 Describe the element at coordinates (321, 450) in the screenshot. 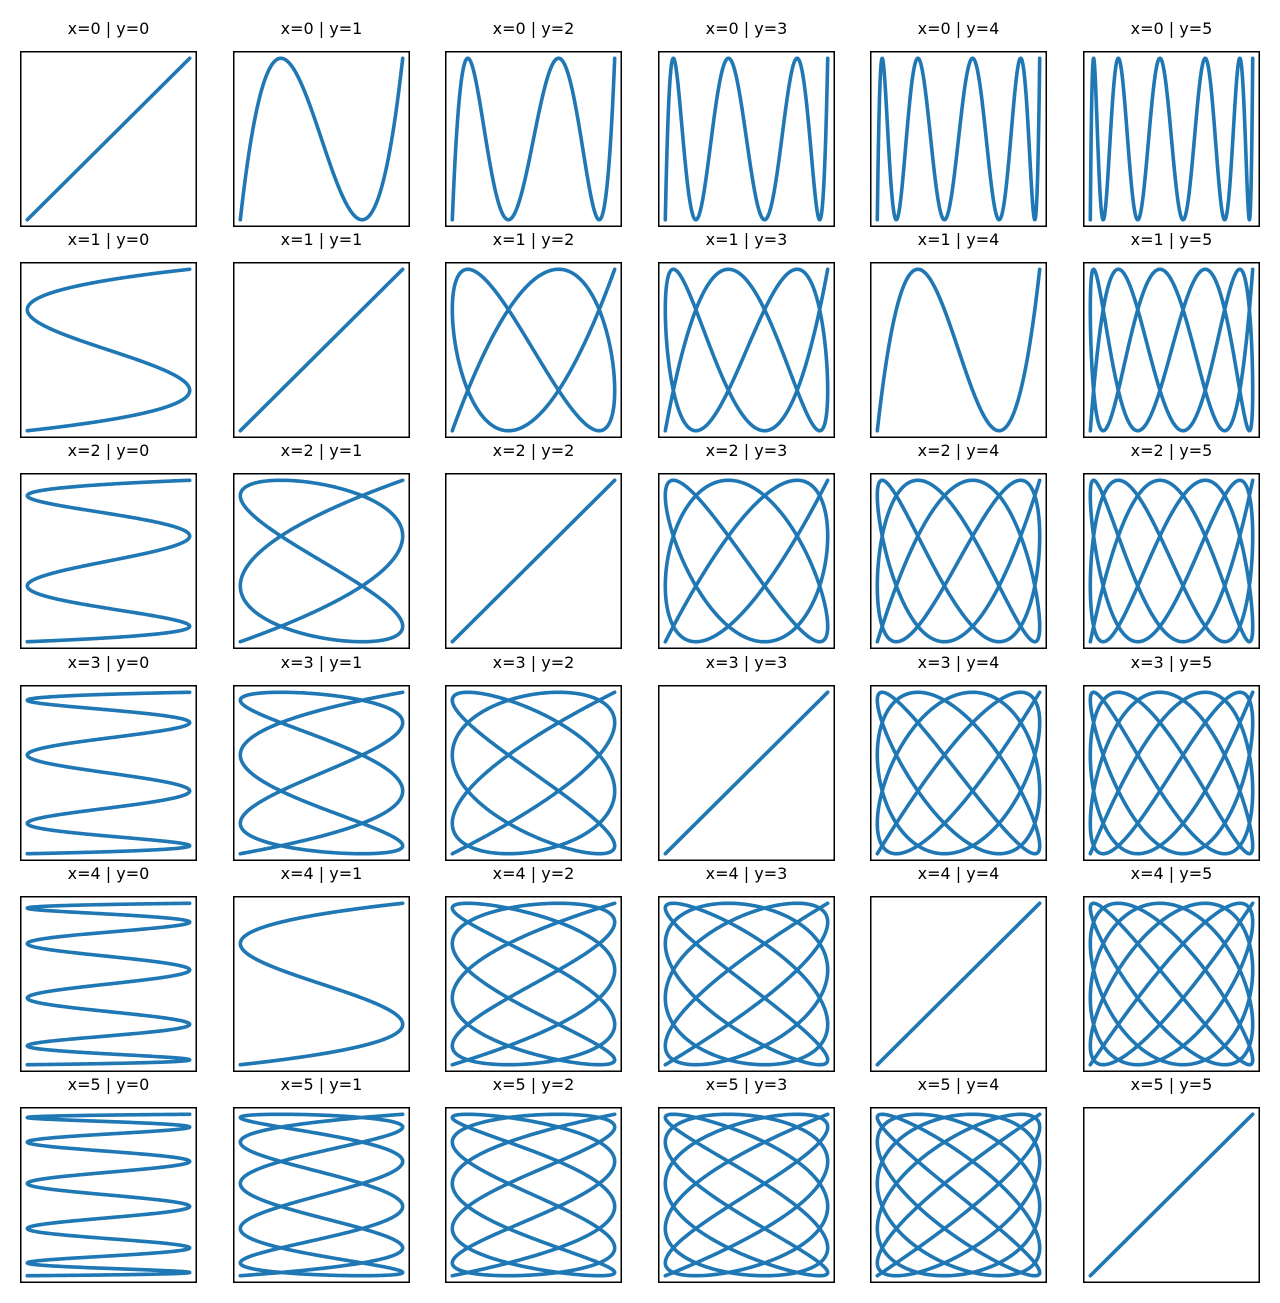

I see `subplot-title: x=2 | y=1` at that location.